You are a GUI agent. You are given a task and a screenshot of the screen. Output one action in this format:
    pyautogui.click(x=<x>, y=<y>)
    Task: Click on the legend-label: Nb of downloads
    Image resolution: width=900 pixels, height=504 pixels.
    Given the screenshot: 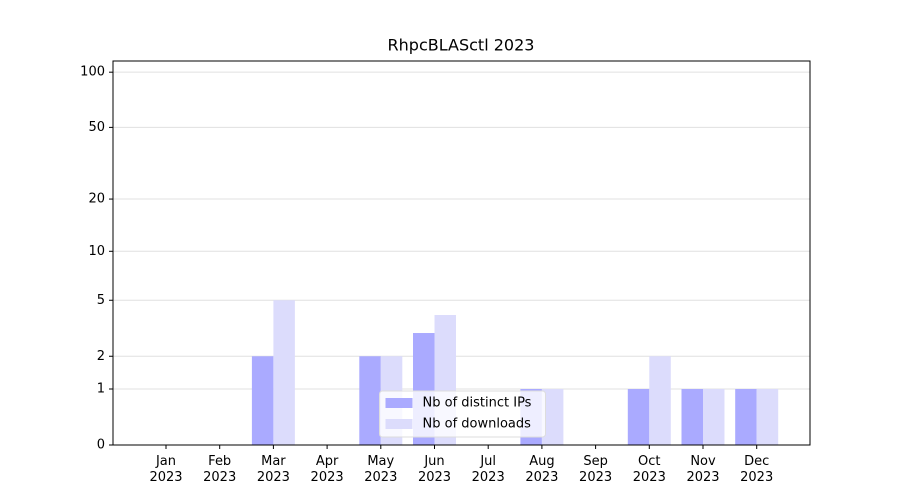 What is the action you would take?
    pyautogui.click(x=477, y=424)
    